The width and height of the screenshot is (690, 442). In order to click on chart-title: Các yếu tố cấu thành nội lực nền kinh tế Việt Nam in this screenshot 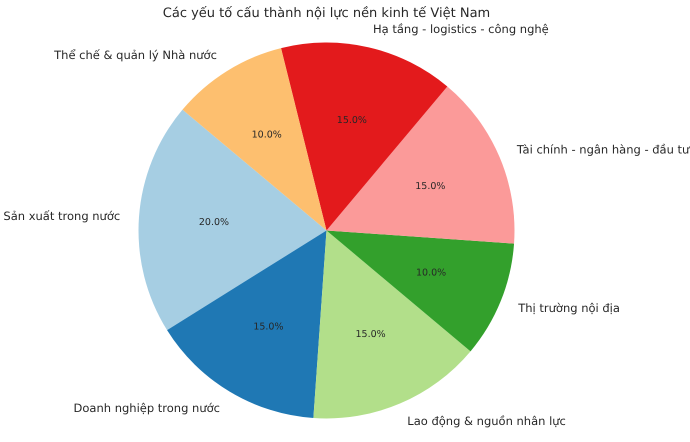, I will do `click(326, 13)`.